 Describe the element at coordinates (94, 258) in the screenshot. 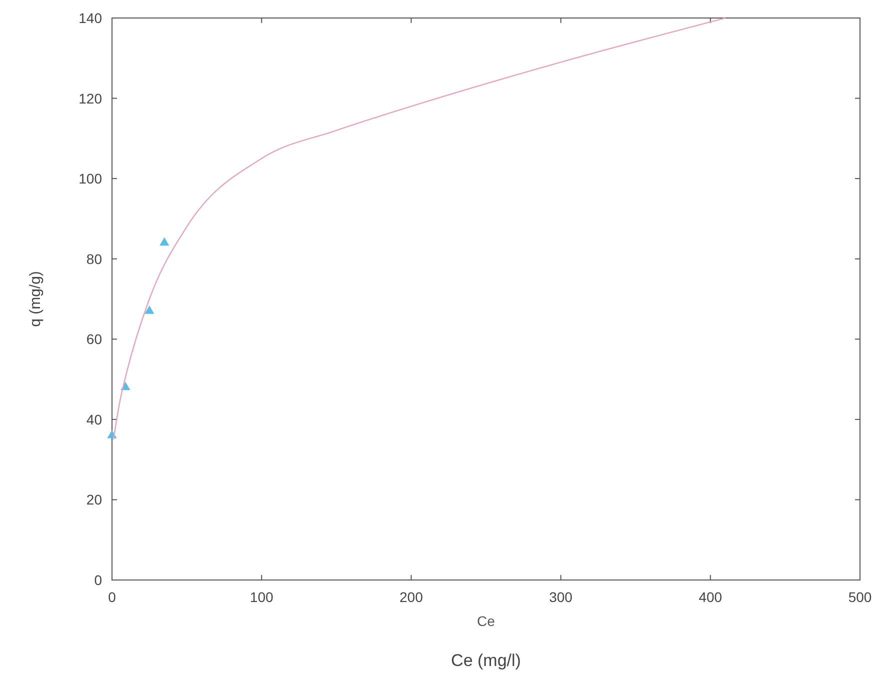

I see `y-tick-label: 80` at that location.